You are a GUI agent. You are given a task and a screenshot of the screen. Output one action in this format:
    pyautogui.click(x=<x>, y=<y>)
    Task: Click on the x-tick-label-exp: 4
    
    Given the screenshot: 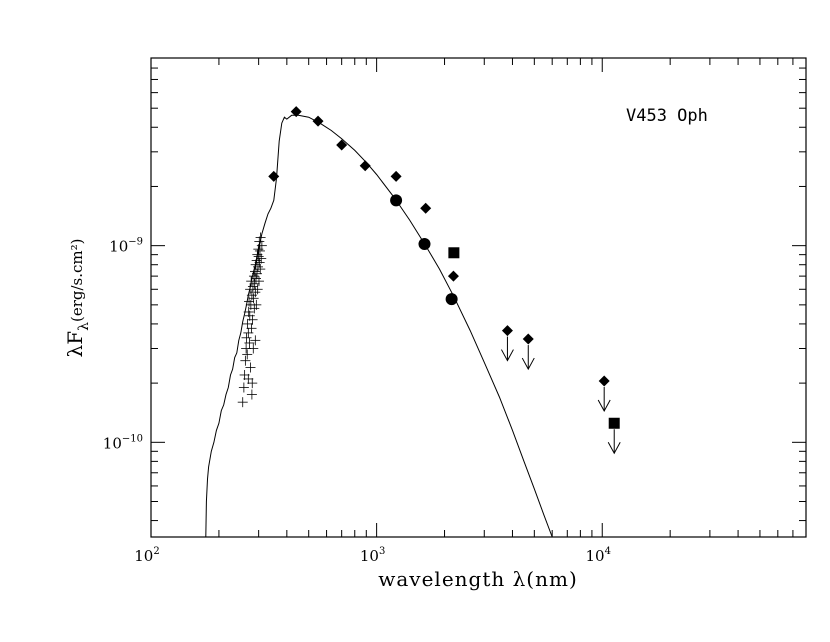 What is the action you would take?
    pyautogui.click(x=608, y=551)
    